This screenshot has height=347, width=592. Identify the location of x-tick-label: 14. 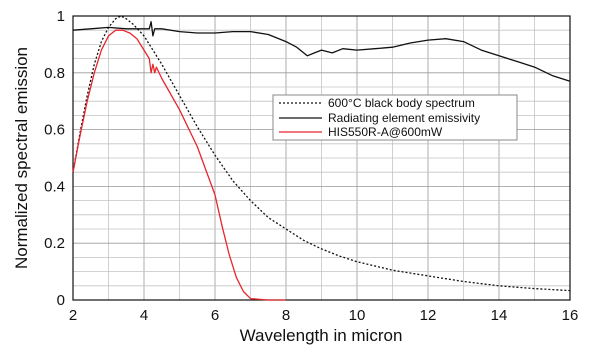
(499, 315).